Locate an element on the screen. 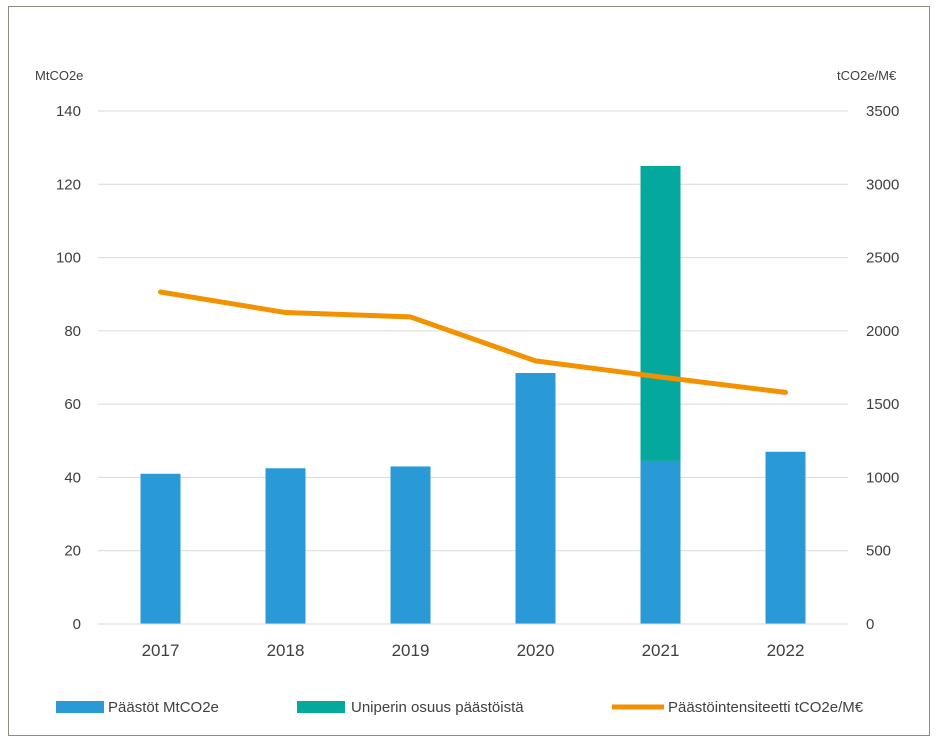 This screenshot has height=743, width=940. right-tick-label: 1500 is located at coordinates (882, 404).